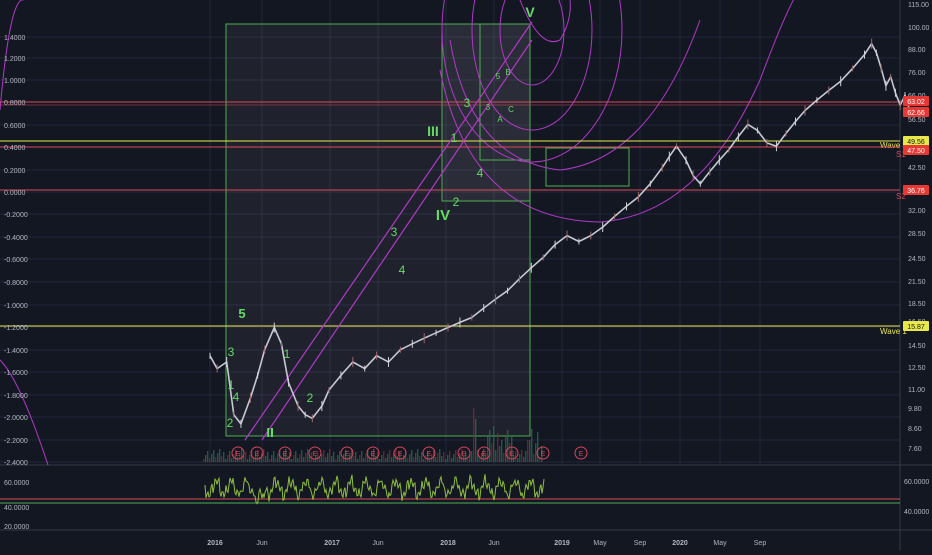 This screenshot has width=932, height=555. I want to click on time-axis-label: 2016, so click(215, 543).